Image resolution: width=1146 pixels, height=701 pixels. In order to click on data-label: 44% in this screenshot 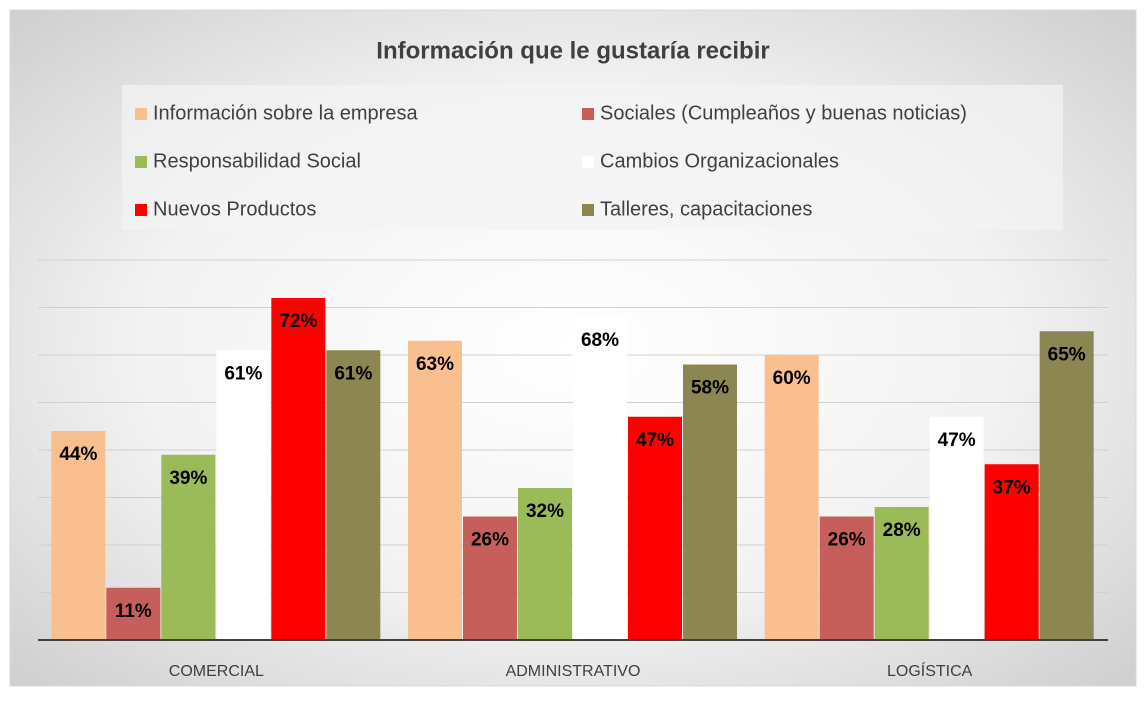, I will do `click(78, 454)`.